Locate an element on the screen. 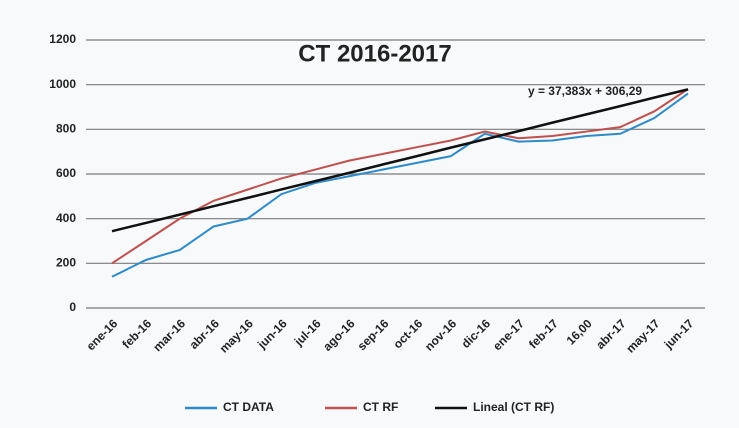 The image size is (739, 428). y-tick-label: 0 is located at coordinates (72, 307).